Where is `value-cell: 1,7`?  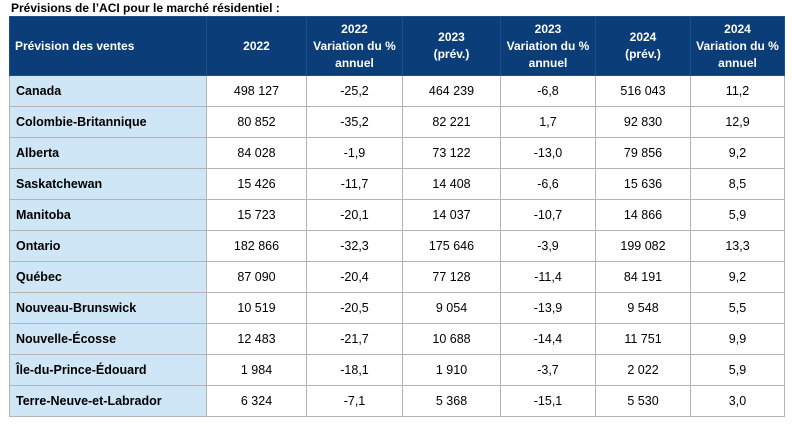
value-cell: 1,7 is located at coordinates (548, 122).